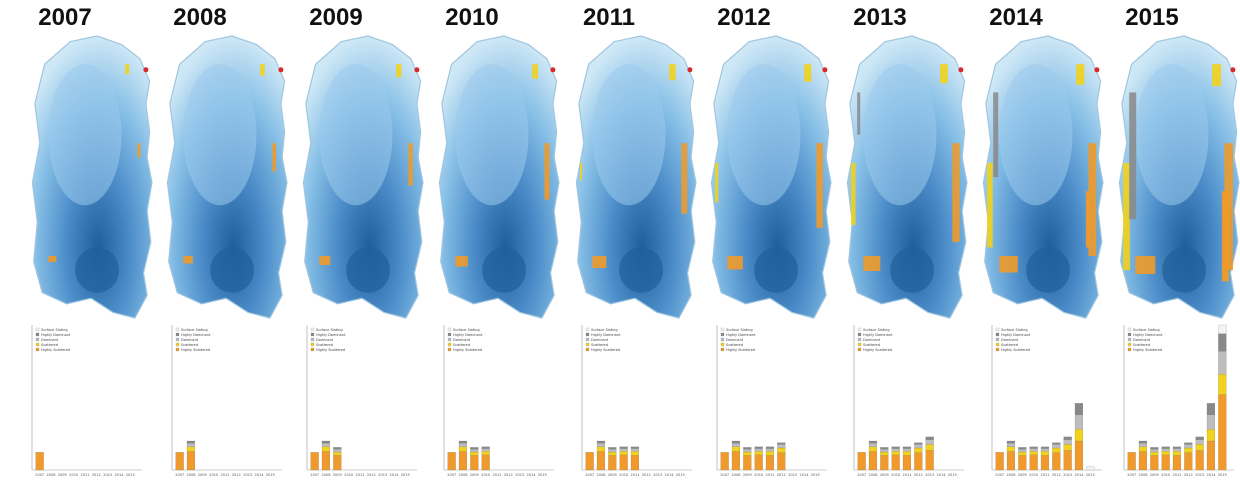 Image resolution: width=1240 pixels, height=484 pixels. I want to click on bar-highly-scattered-2011, so click(1045, 463).